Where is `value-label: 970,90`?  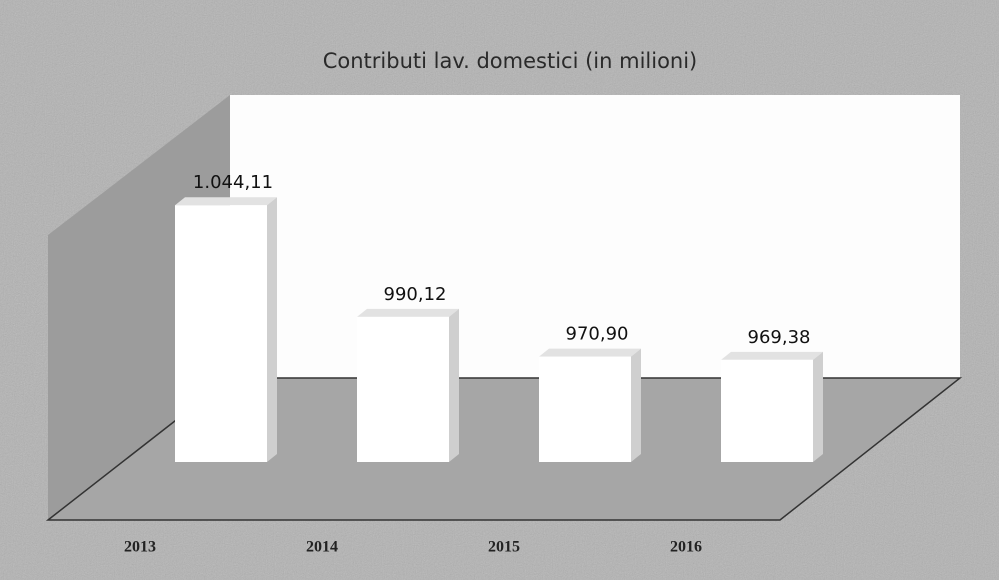 value-label: 970,90 is located at coordinates (597, 334).